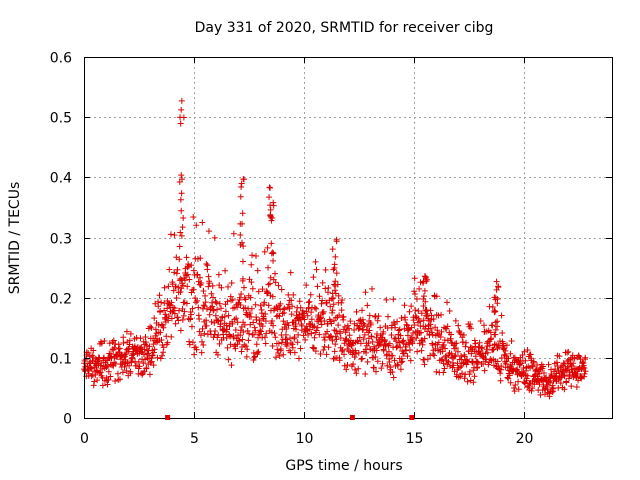 This screenshot has width=640, height=480. What do you see at coordinates (67, 420) in the screenshot?
I see `y-tick-label: 0` at bounding box center [67, 420].